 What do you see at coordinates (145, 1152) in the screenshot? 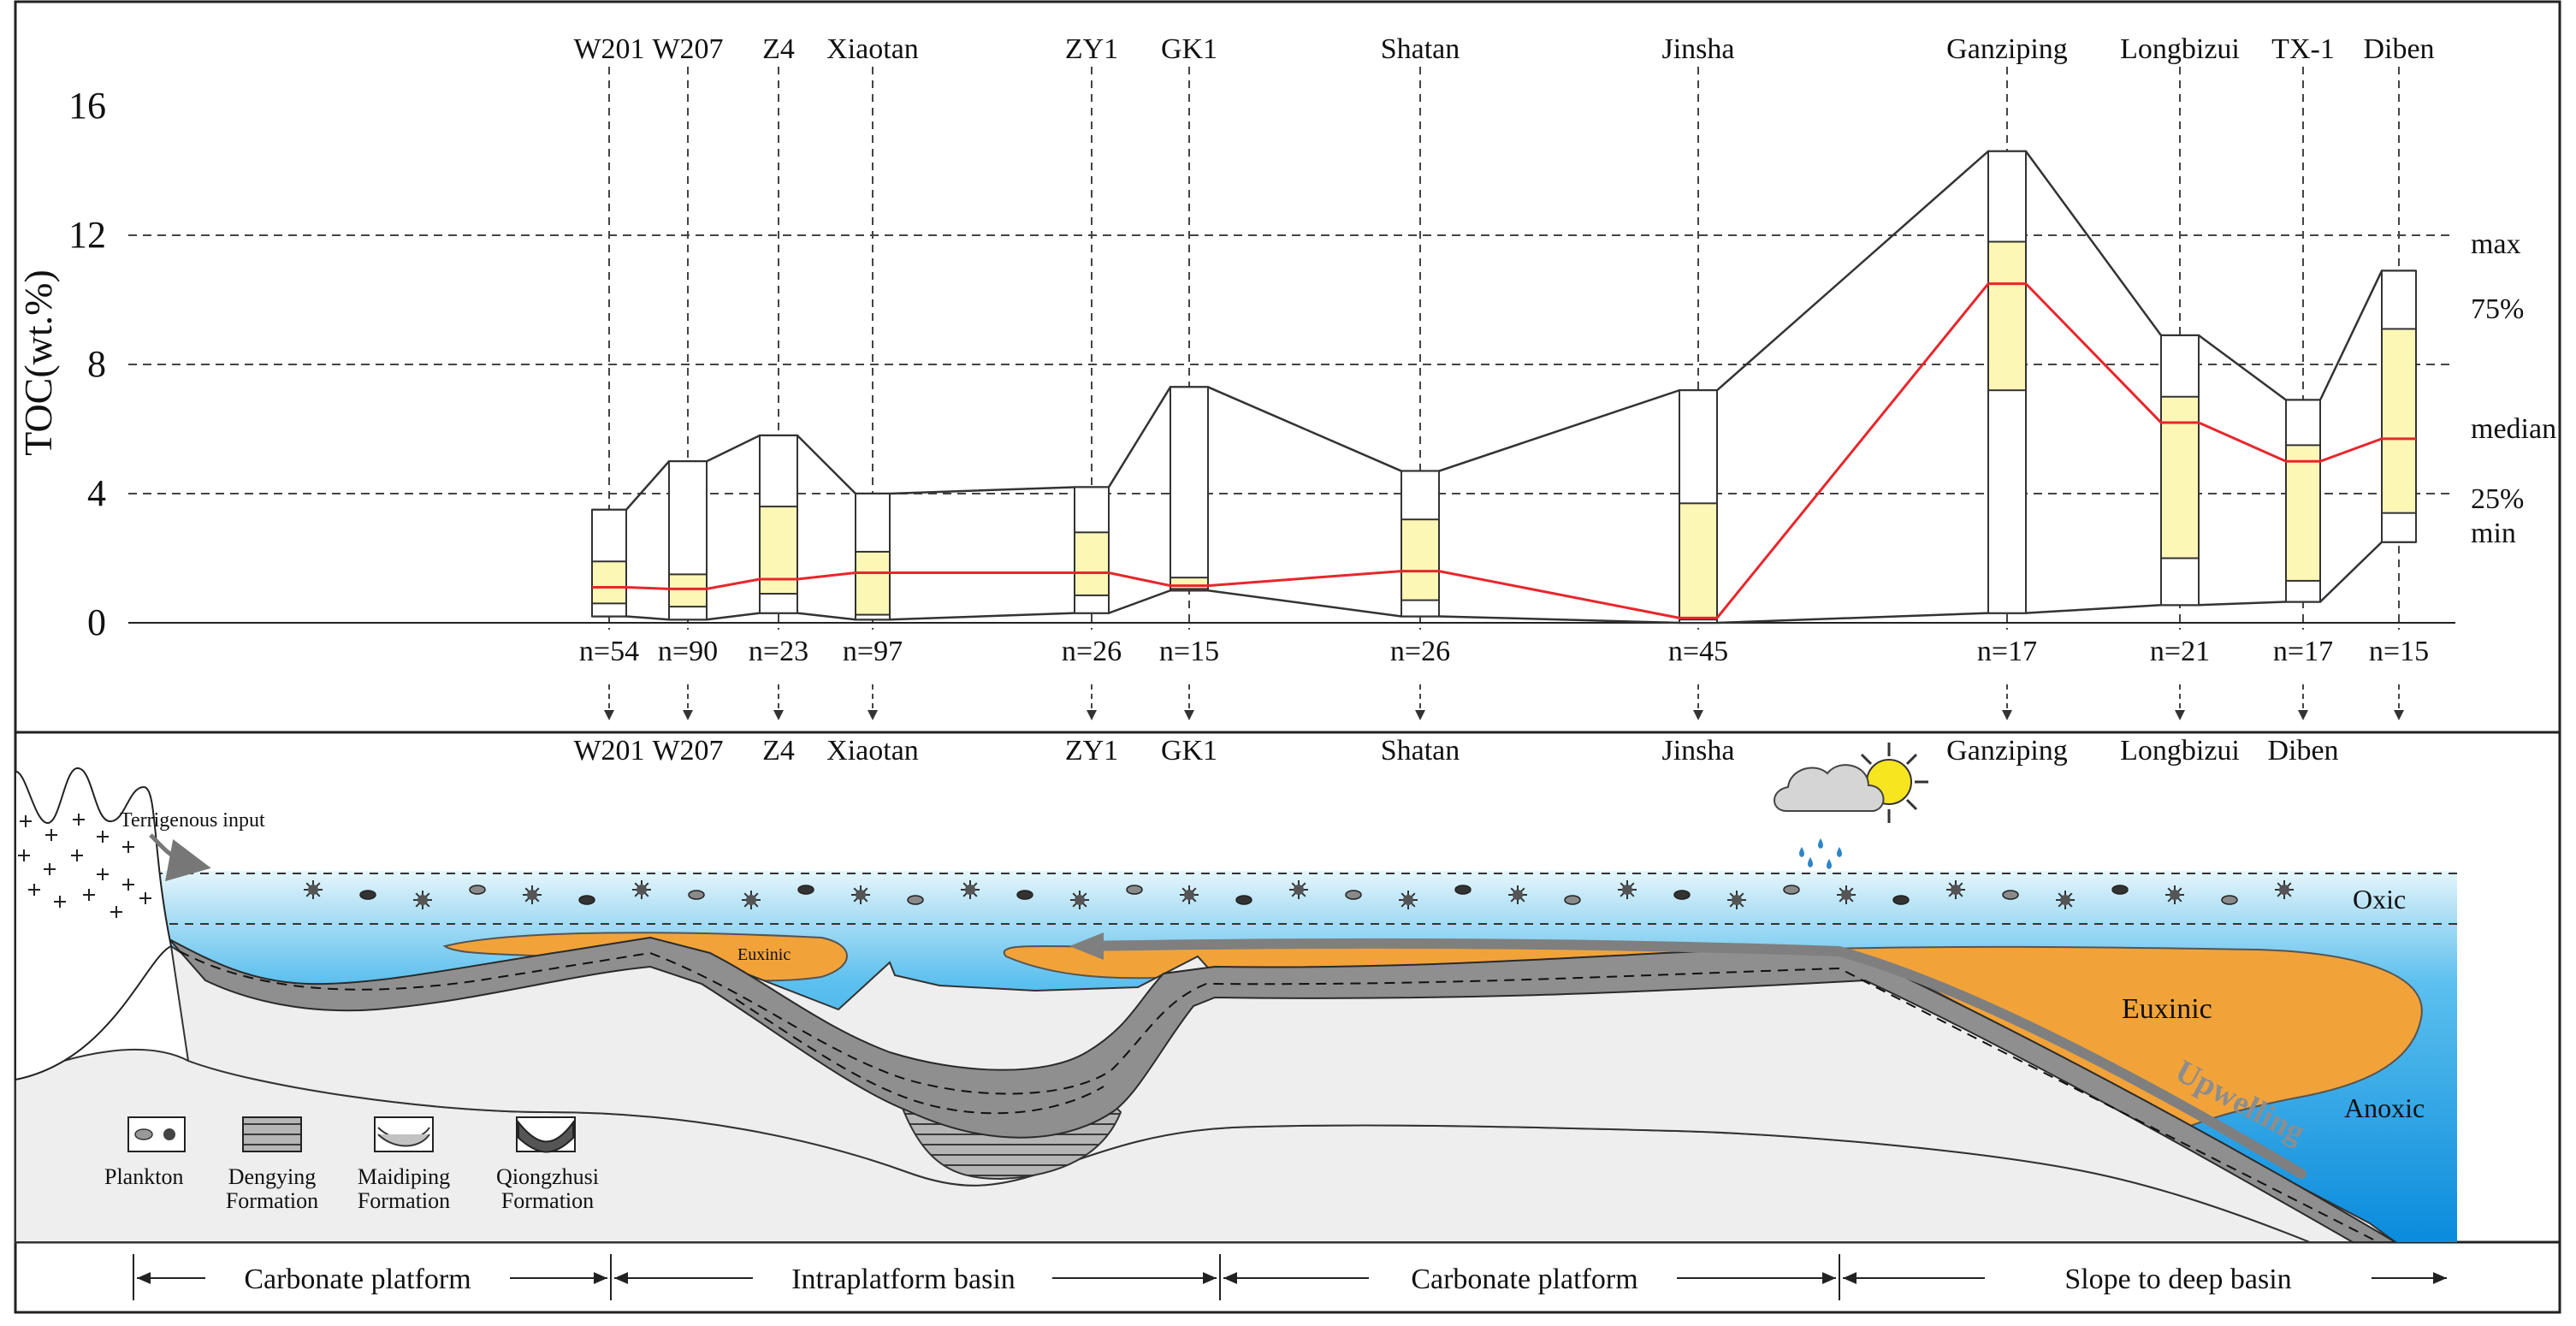
I see `legend-plankton: Plankton` at bounding box center [145, 1152].